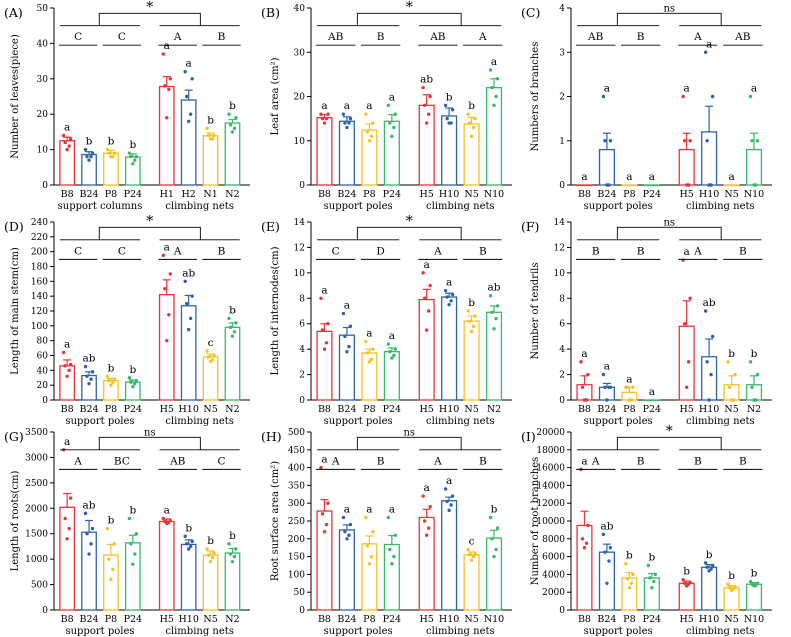 The image size is (791, 637). Describe the element at coordinates (296, 504) in the screenshot. I see `y-tick-label: 300` at that location.